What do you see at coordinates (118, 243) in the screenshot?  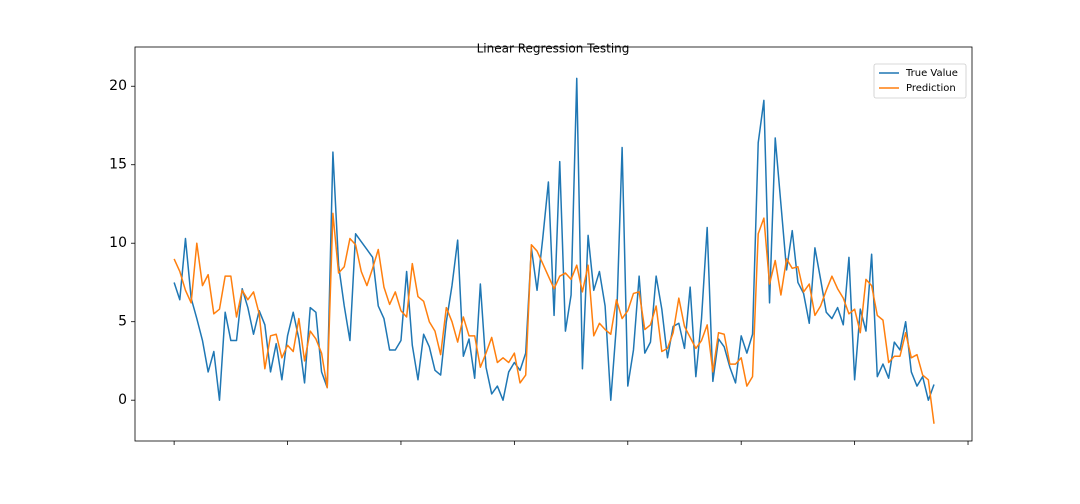 I see `y-tick-label: 10` at bounding box center [118, 243].